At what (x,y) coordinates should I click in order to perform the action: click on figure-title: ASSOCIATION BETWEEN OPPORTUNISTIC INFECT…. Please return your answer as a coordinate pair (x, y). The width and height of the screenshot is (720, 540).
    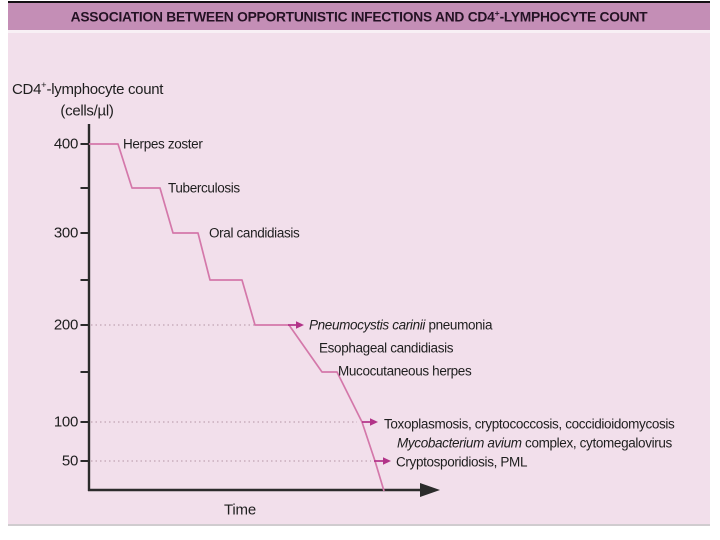
    Looking at the image, I should click on (359, 16).